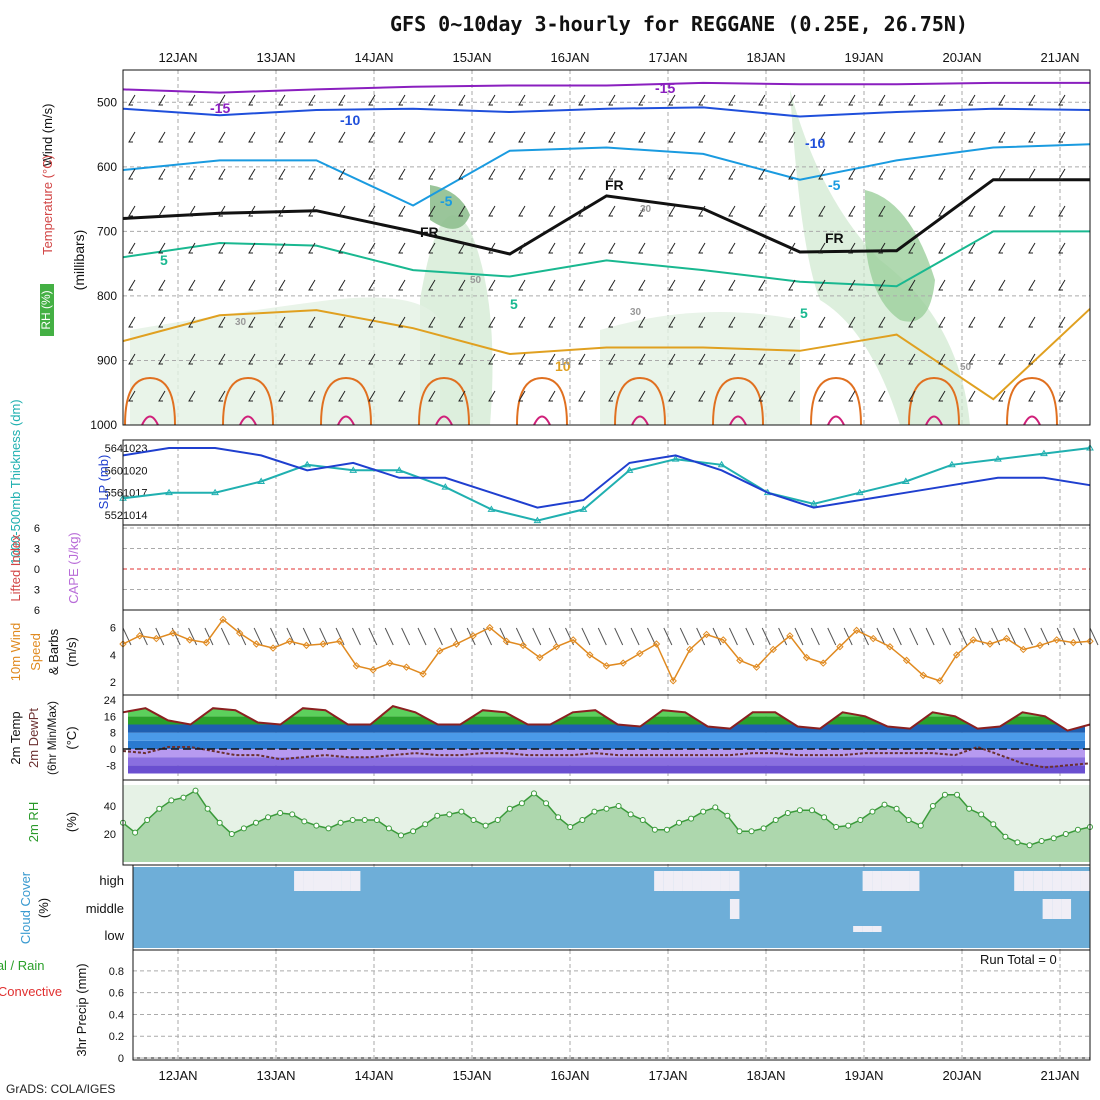 This screenshot has width=1100, height=1100. I want to click on wind-tick: 4, so click(113, 656).